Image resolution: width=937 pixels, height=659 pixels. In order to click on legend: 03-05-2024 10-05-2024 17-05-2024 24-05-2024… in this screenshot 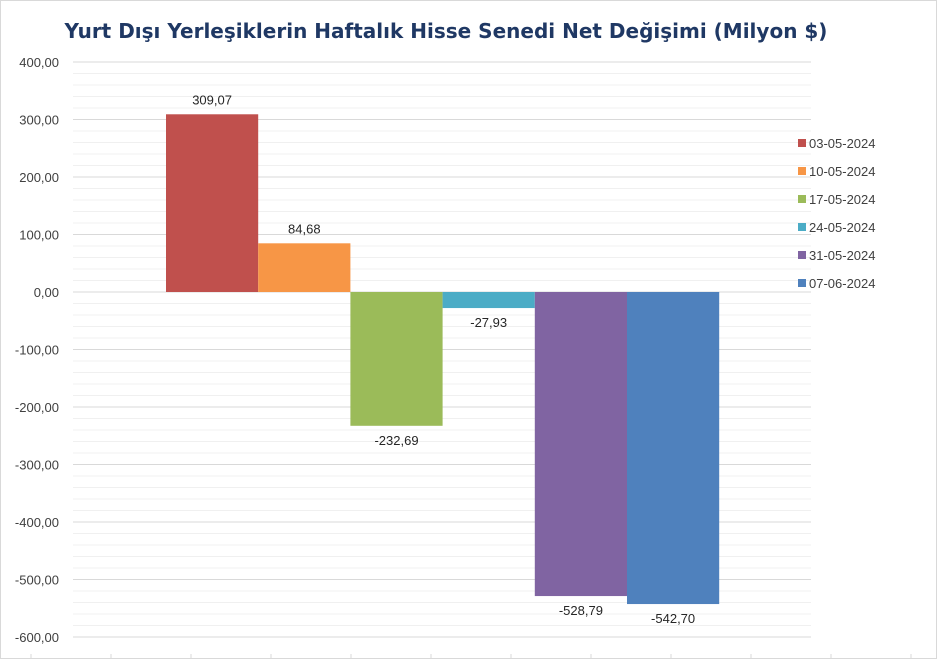, I will do `click(837, 213)`.